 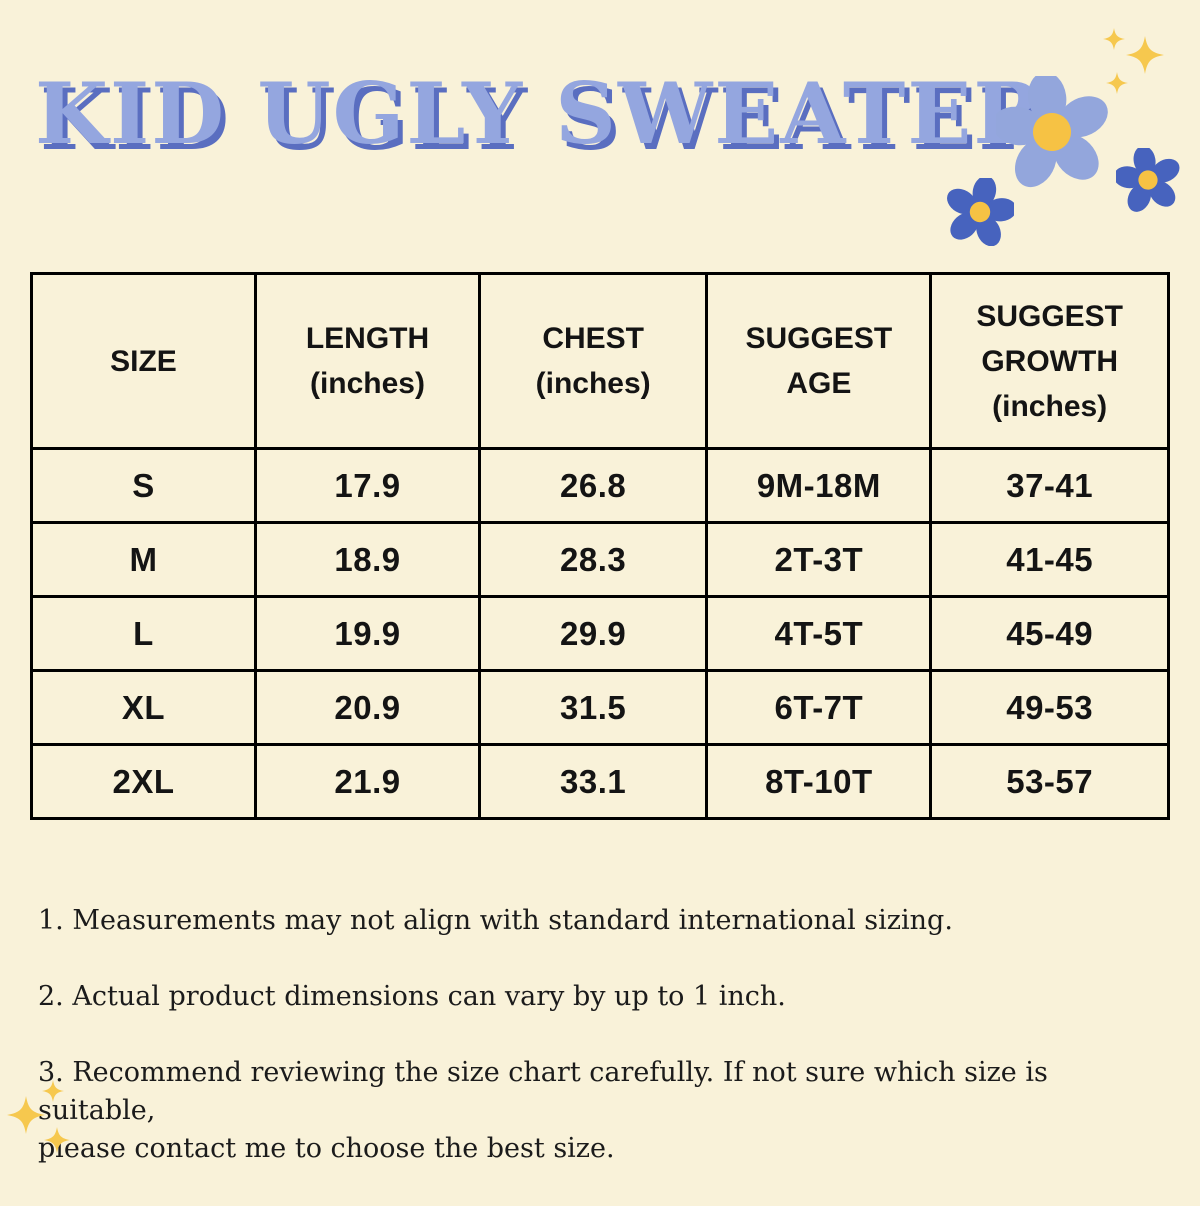 I want to click on cell-length: 17.9, so click(x=367, y=485).